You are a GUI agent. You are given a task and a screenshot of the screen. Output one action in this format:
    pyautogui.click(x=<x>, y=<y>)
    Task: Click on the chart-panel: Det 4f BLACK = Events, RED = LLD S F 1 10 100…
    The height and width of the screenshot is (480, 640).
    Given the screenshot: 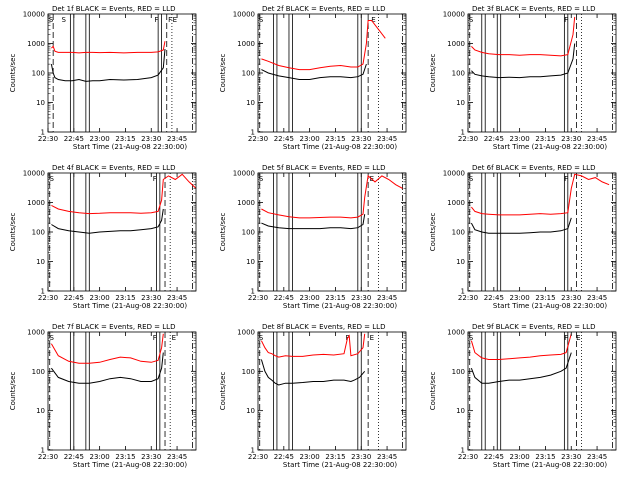 What is the action you would take?
    pyautogui.click(x=103, y=237)
    